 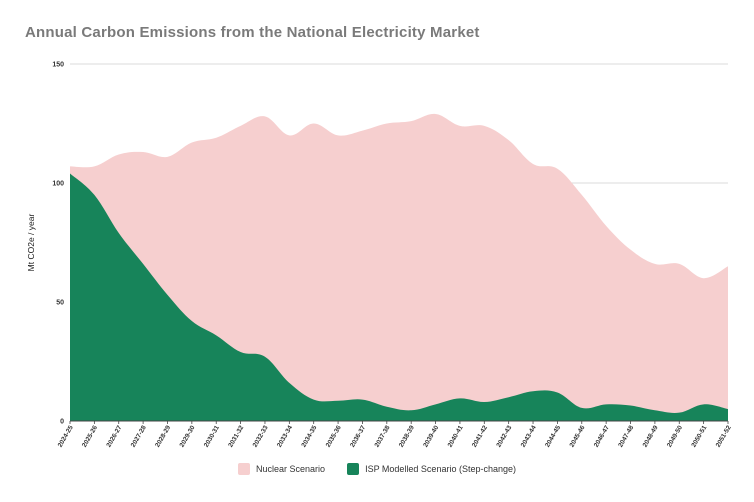 I want to click on x-tick-label: 2028-29, so click(x=163, y=436).